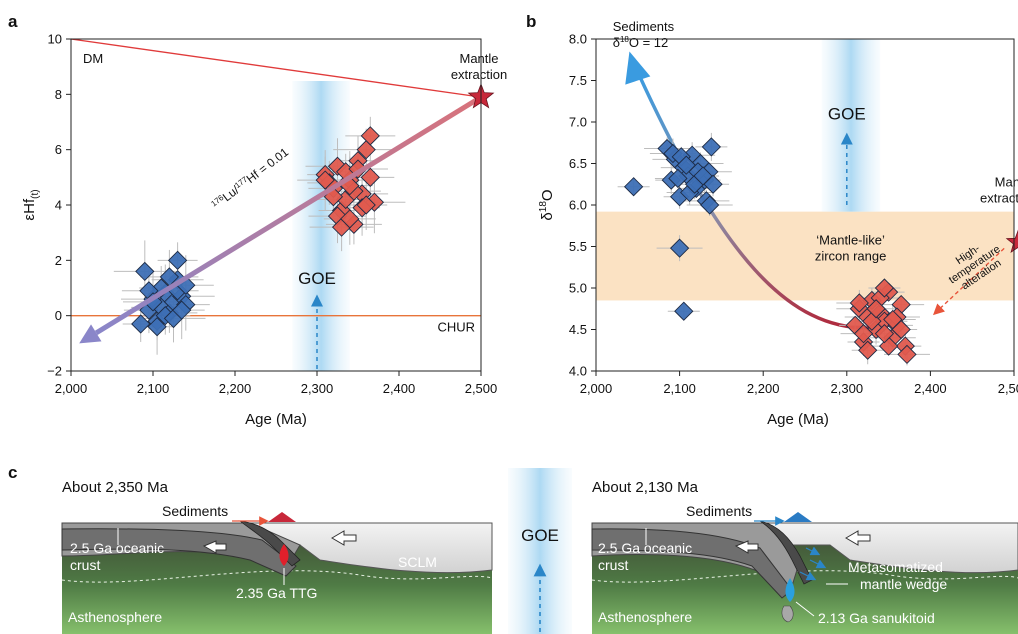 The width and height of the screenshot is (1018, 634). I want to click on goe-label-c: GOE, so click(540, 535).